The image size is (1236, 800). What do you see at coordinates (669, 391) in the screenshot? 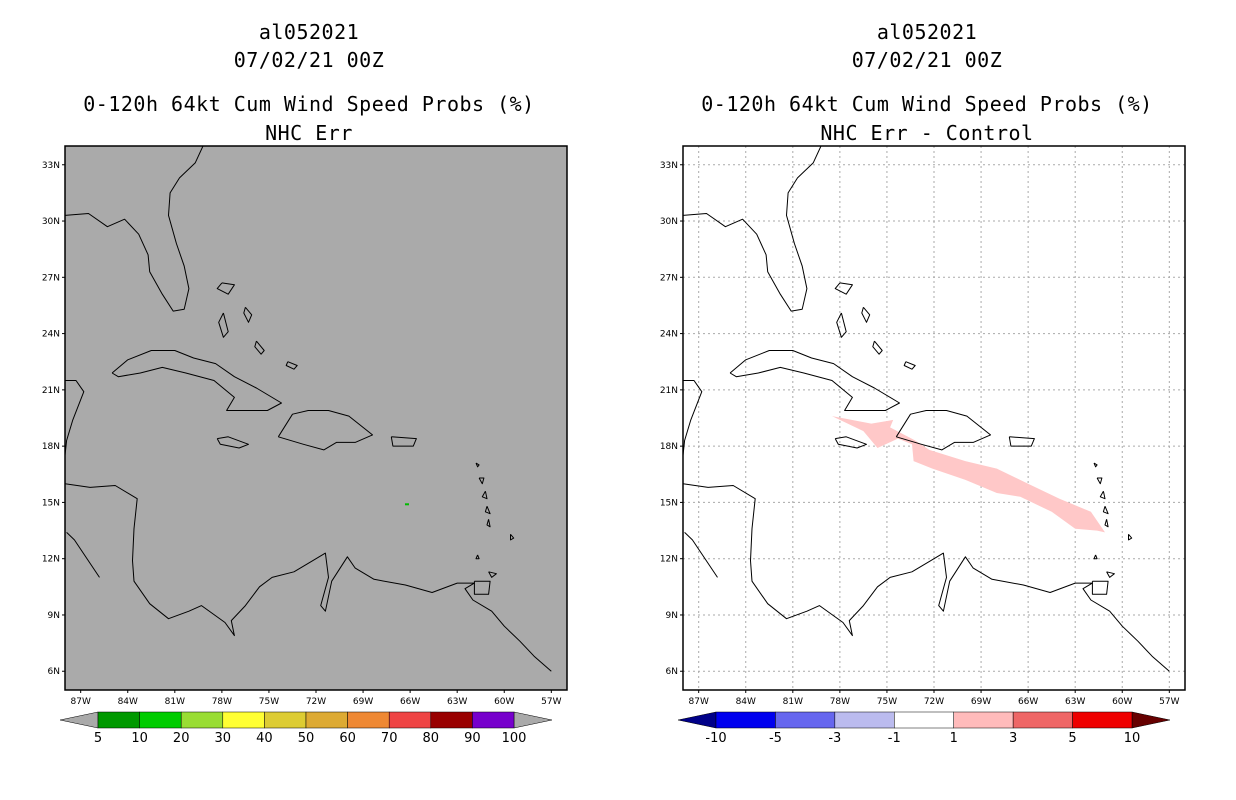
I see `lat-label: 21N` at bounding box center [669, 391].